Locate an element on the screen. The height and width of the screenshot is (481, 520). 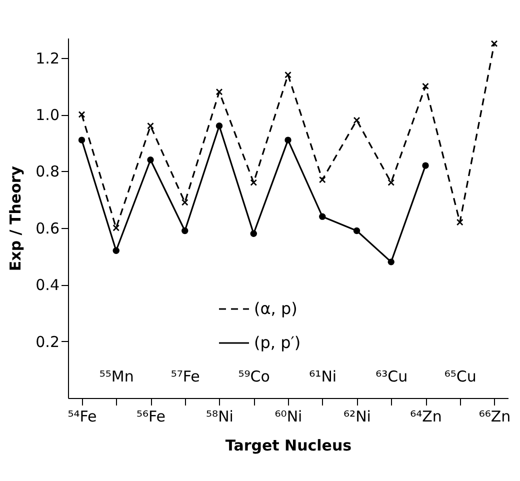
x-tick-label: ⁵⁵Mn is located at coordinates (116, 377).